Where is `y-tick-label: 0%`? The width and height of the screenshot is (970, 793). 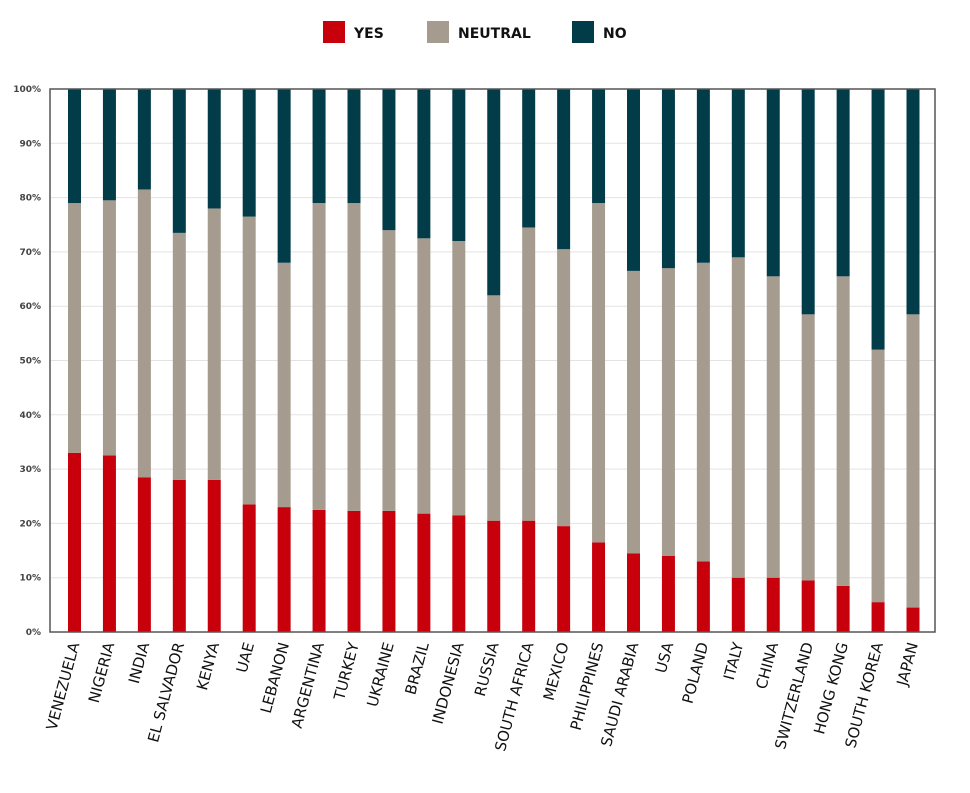 y-tick-label: 0% is located at coordinates (33, 633).